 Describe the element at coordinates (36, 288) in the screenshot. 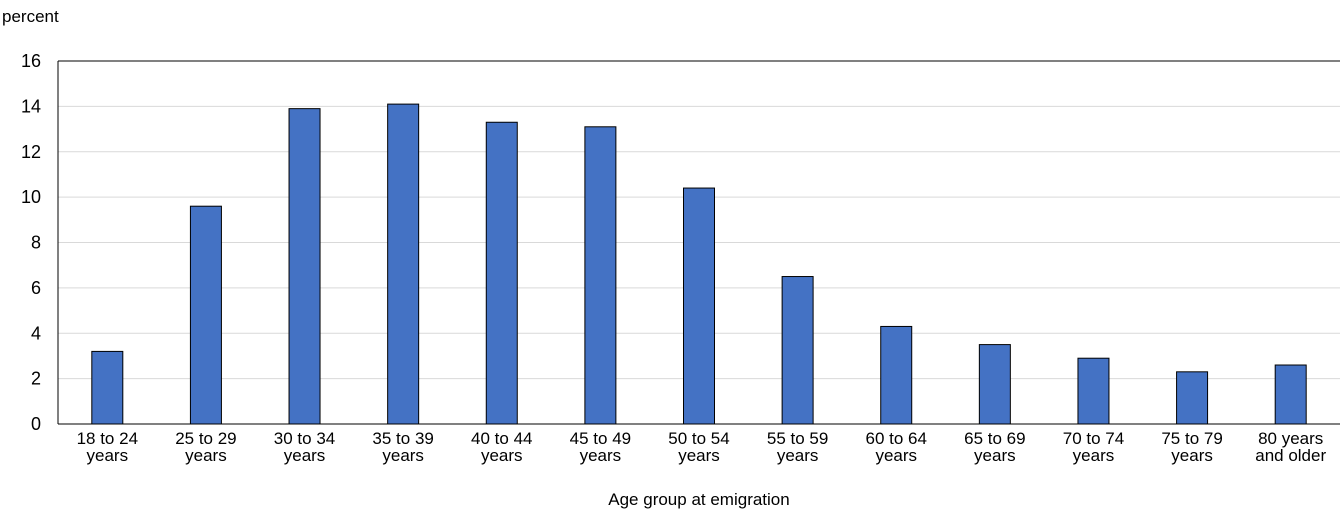

I see `y-tick-label: 6` at that location.